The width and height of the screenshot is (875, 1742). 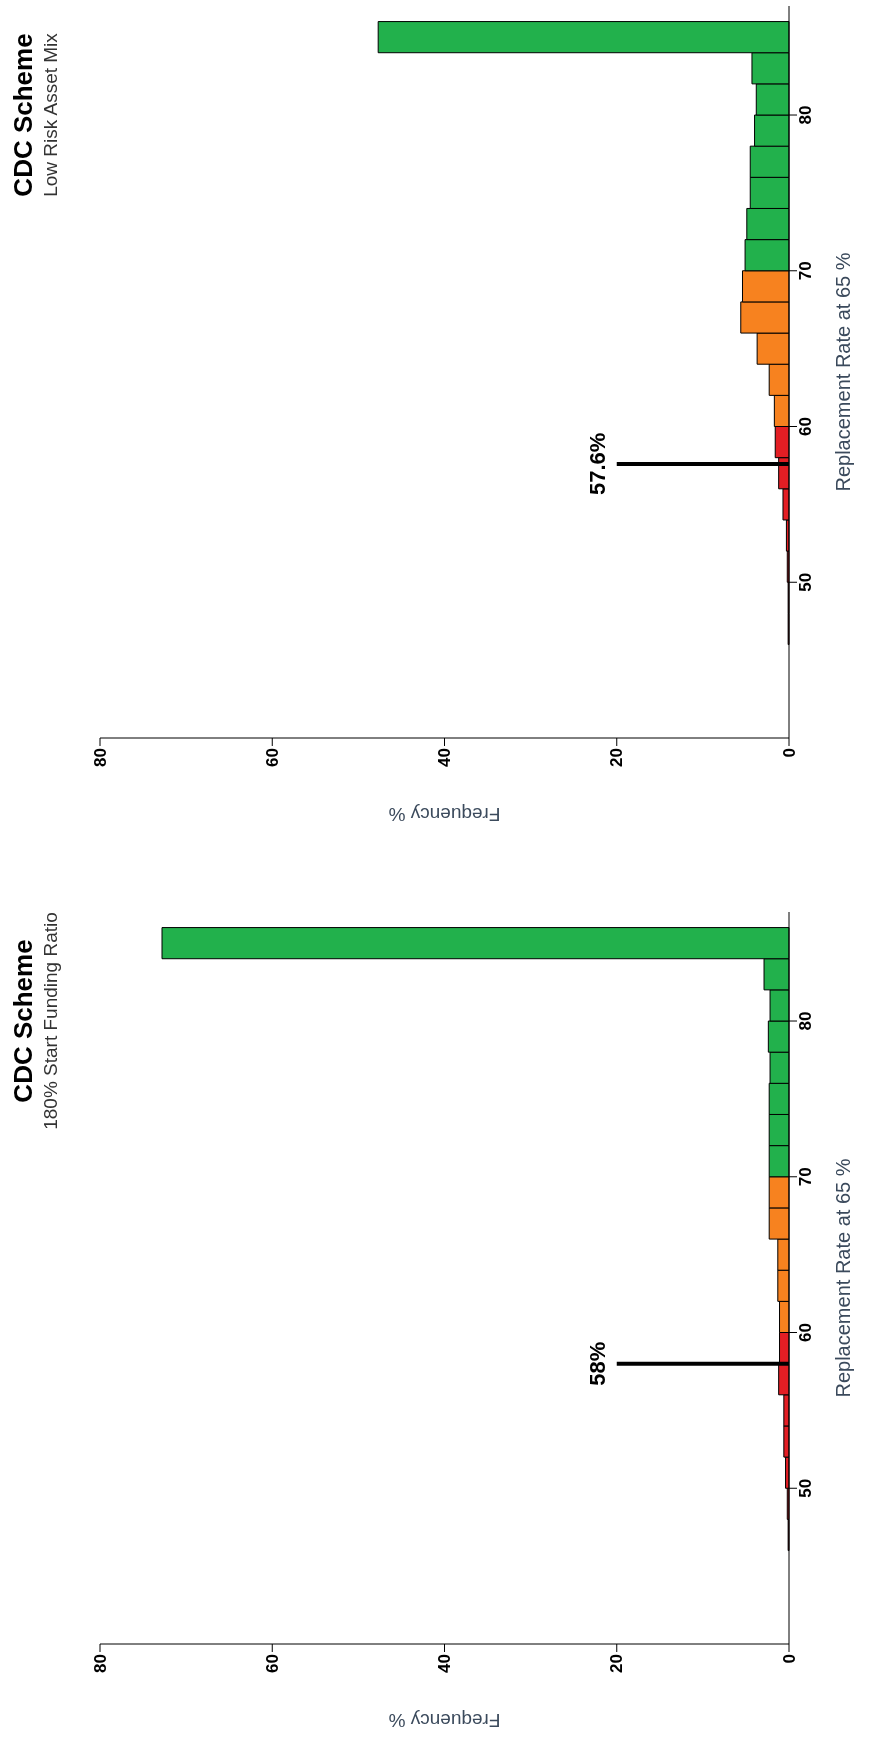 I want to click on ref-line-label: 58%, so click(x=597, y=1363).